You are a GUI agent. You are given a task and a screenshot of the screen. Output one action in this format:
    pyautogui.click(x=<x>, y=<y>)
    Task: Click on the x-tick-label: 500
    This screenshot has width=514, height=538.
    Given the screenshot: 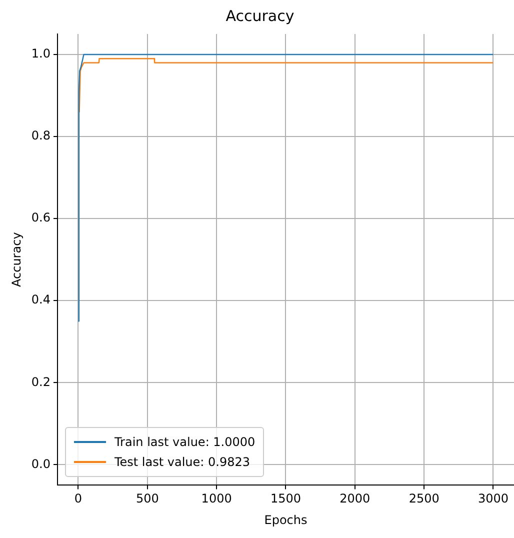 What is the action you would take?
    pyautogui.click(x=147, y=499)
    